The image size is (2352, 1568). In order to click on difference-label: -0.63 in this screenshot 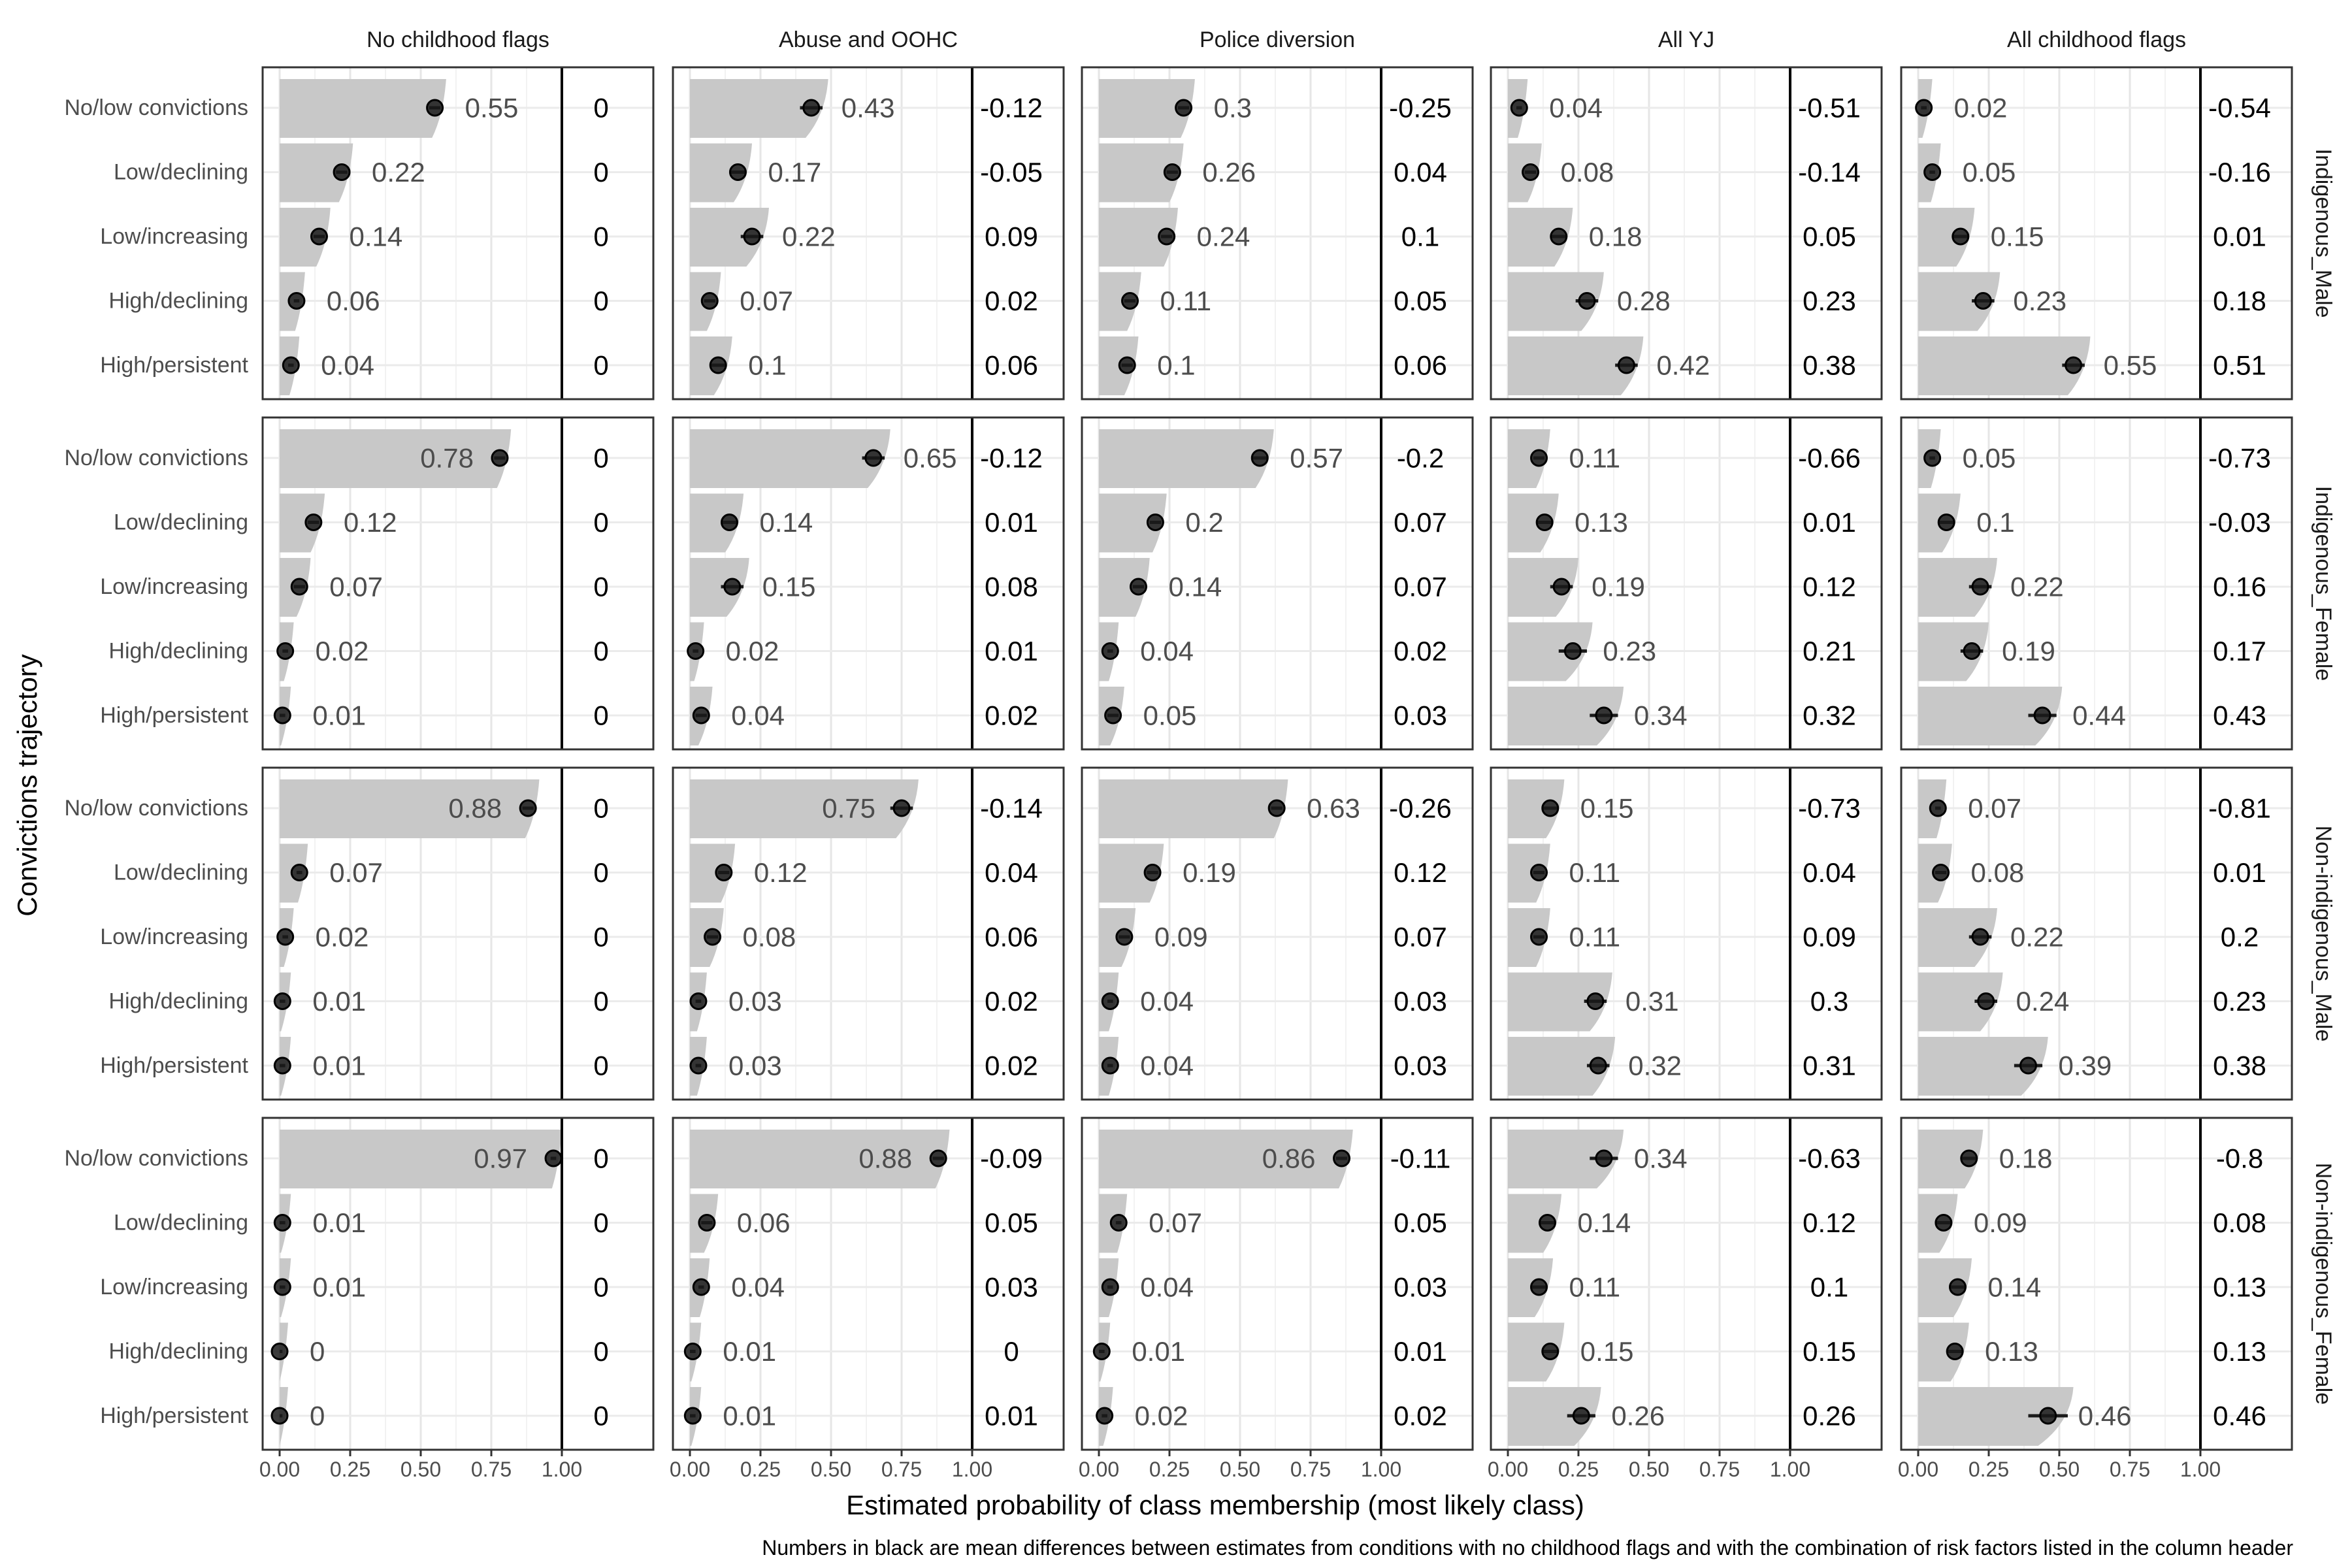, I will do `click(1829, 1158)`.